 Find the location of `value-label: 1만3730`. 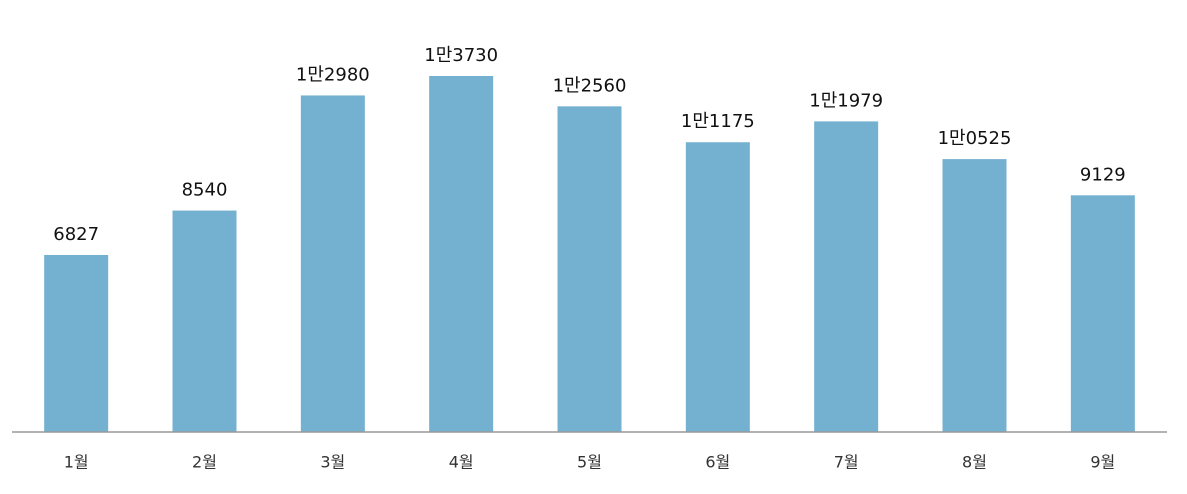

value-label: 1만3730 is located at coordinates (461, 55).